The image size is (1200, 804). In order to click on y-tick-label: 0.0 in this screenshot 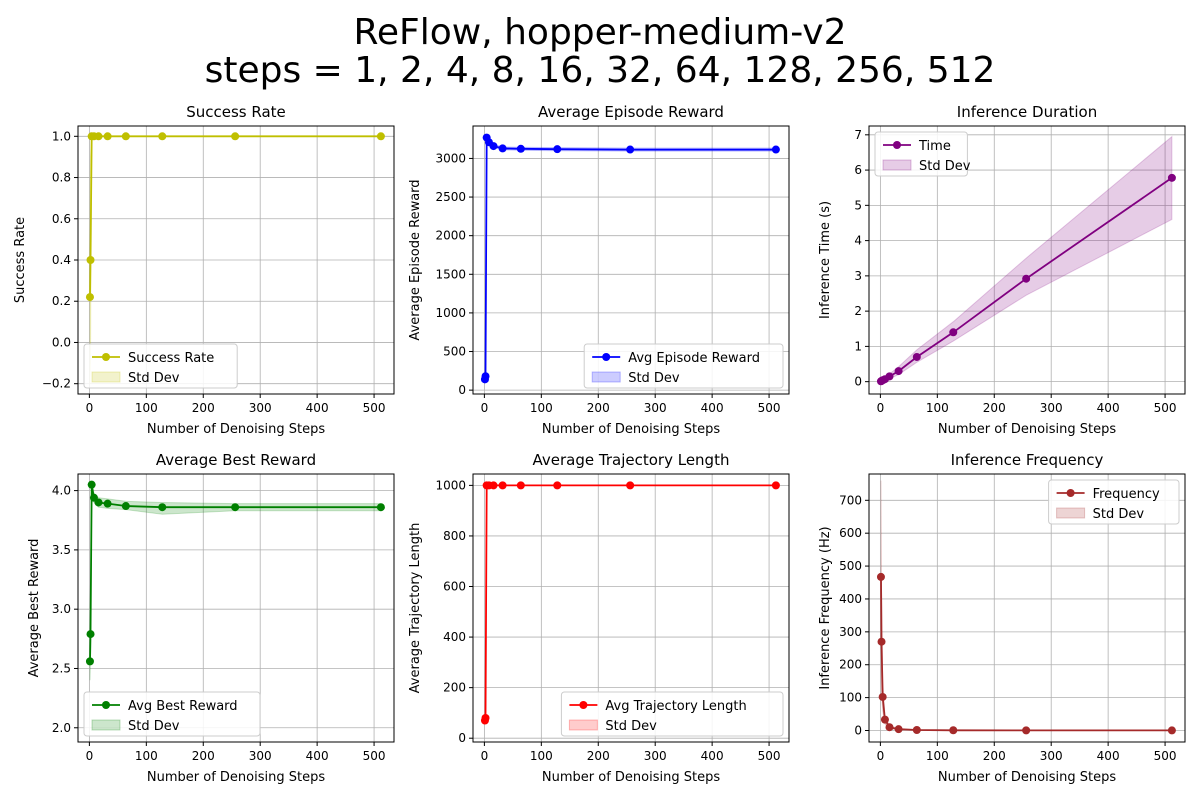, I will do `click(61, 342)`.